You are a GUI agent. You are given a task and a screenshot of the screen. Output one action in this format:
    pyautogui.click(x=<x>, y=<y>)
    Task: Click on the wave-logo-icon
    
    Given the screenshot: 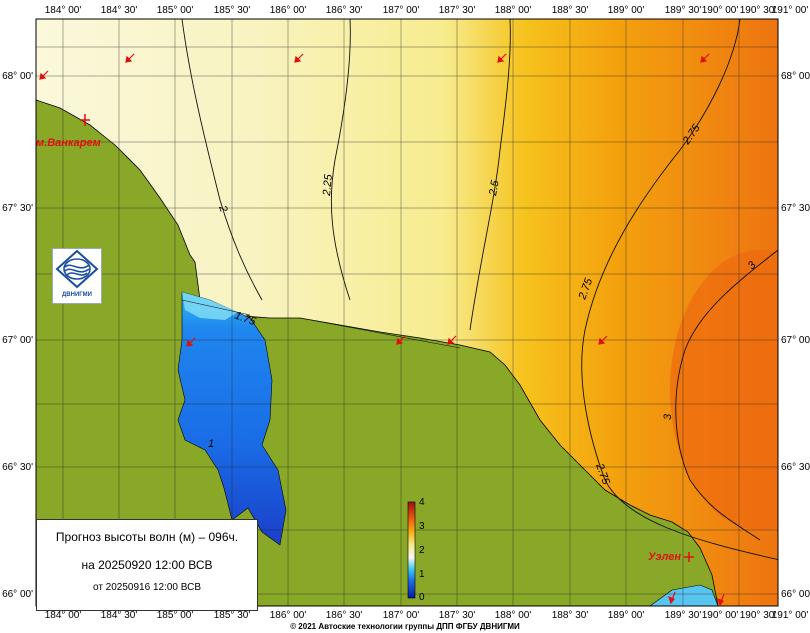 What is the action you would take?
    pyautogui.click(x=77, y=269)
    